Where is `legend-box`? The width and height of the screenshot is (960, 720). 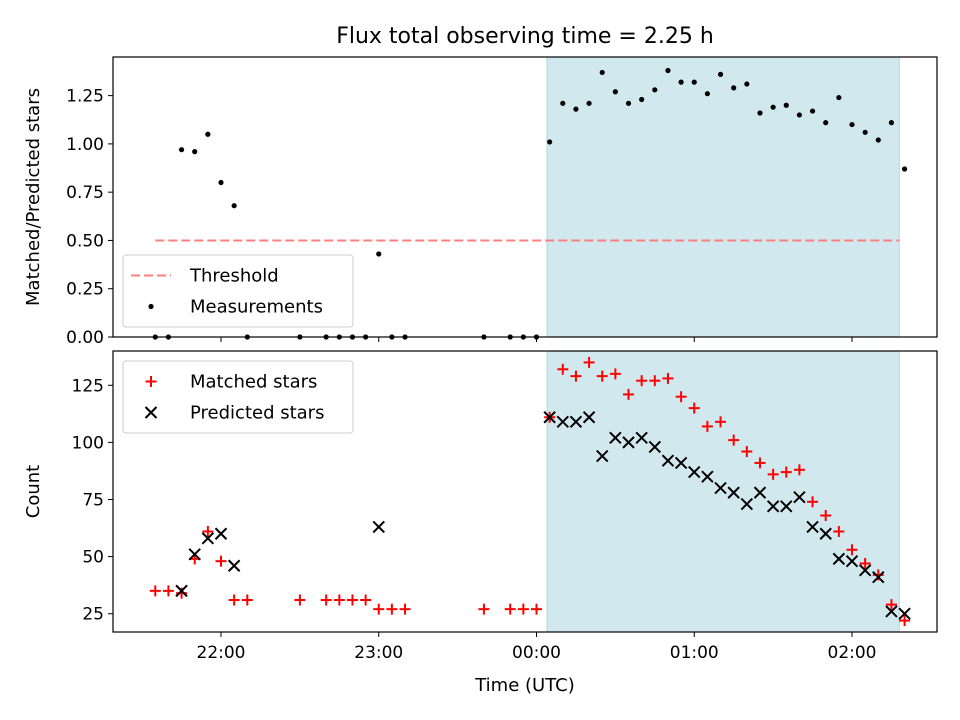
legend-box is located at coordinates (238, 397).